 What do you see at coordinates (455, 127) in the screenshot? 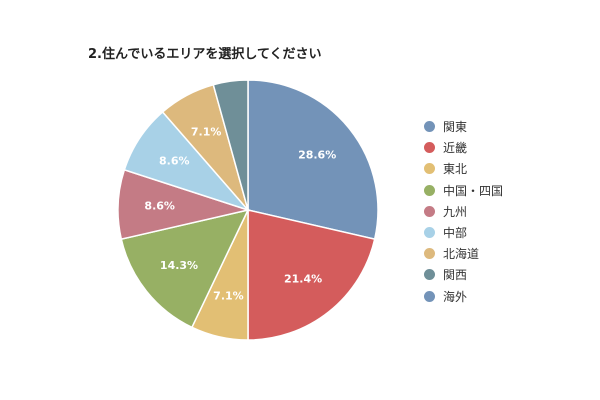
I see `legend-label: 関東` at bounding box center [455, 127].